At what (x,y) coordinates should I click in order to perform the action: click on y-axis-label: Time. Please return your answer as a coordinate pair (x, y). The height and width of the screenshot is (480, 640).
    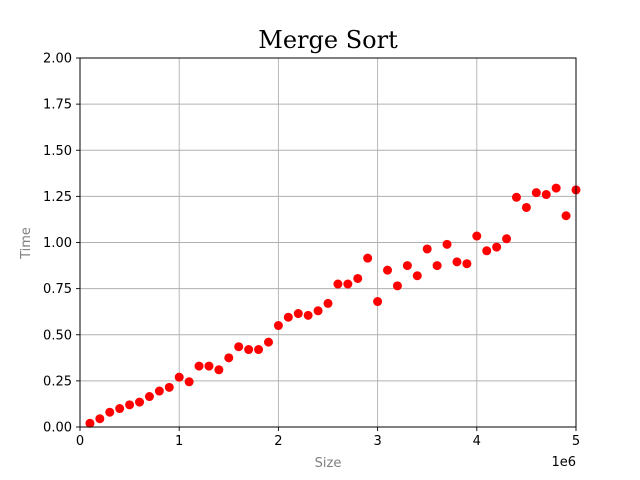
    Looking at the image, I should click on (26, 243).